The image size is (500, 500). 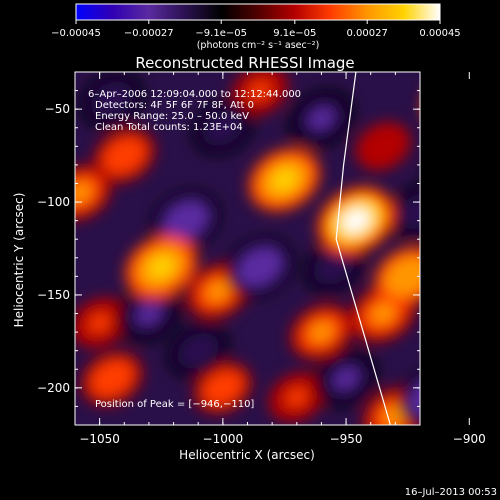 What do you see at coordinates (53, 295) in the screenshot?
I see `y-tick-label: −150` at bounding box center [53, 295].